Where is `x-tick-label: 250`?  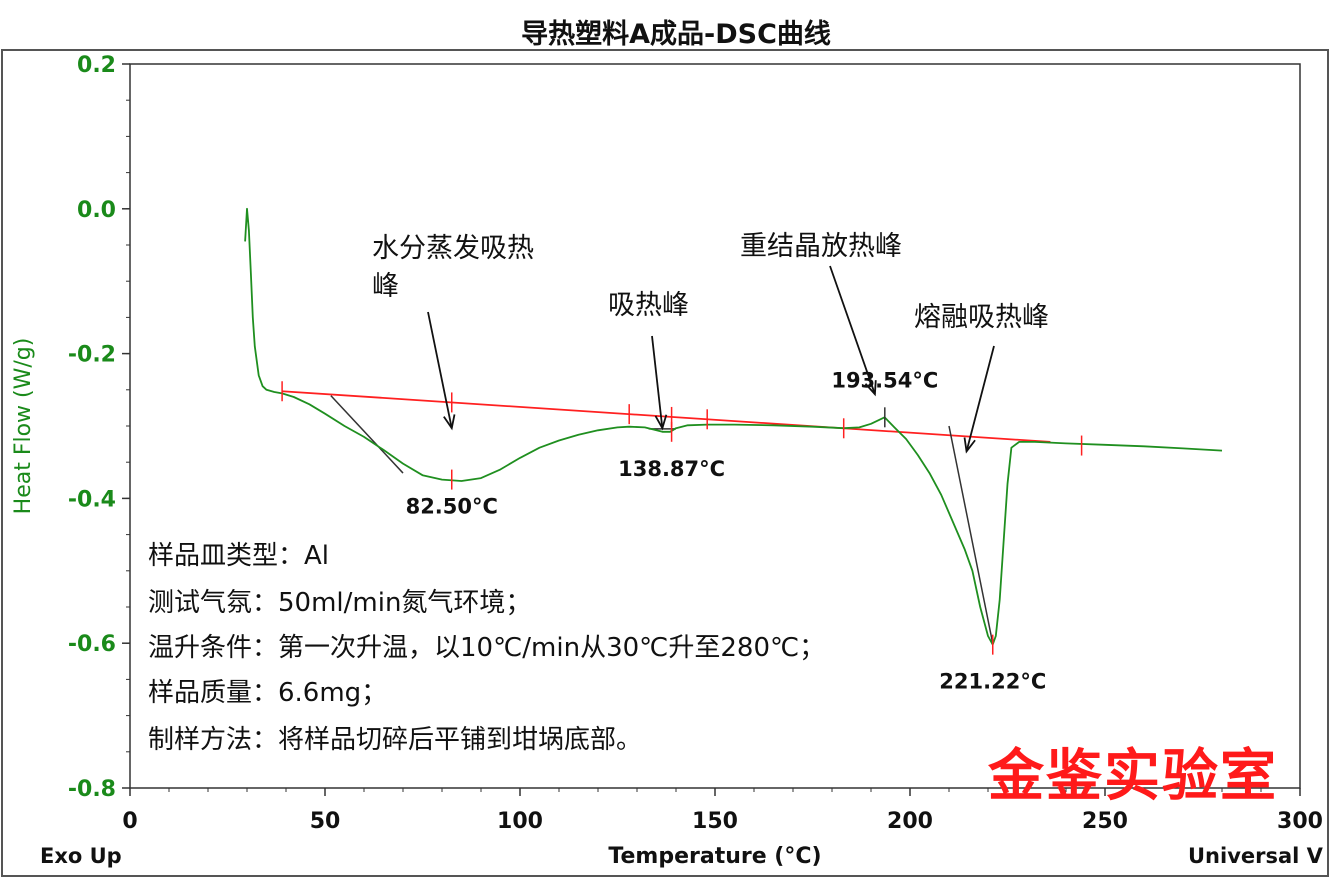
x-tick-label: 250 is located at coordinates (1105, 821).